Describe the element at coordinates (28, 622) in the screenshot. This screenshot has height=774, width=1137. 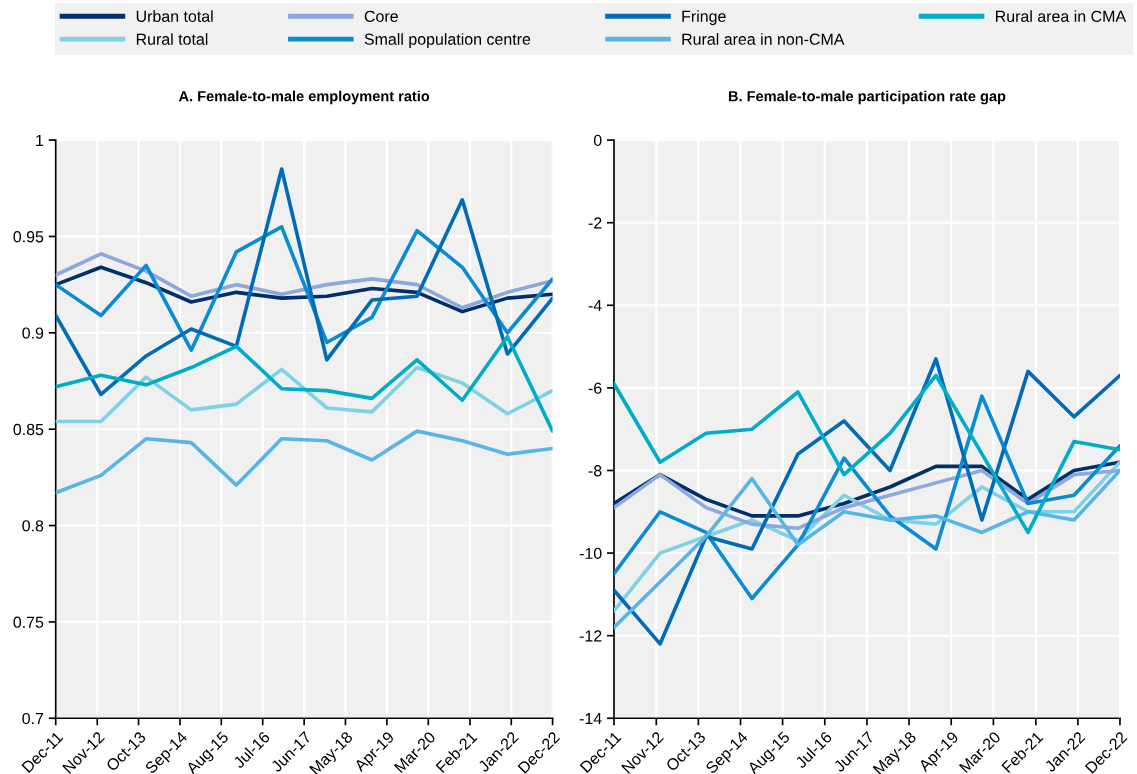
I see `y-tick-label: 0.75` at that location.